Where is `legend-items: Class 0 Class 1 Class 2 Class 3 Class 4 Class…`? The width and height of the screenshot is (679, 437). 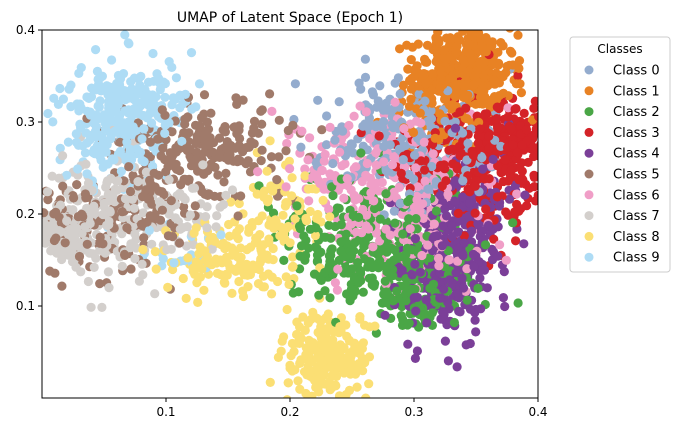 legend-items: Class 0 Class 1 Class 2 Class 3 Class 4 Class… is located at coordinates (622, 165).